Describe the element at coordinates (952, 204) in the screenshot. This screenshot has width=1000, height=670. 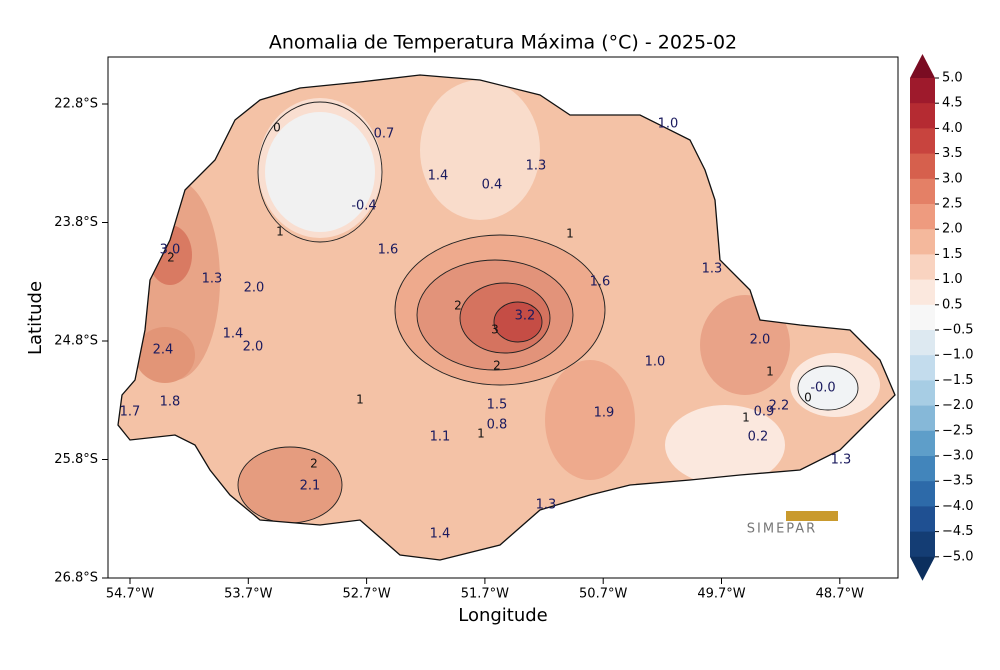
I see `colorbar-label: 2.5` at that location.